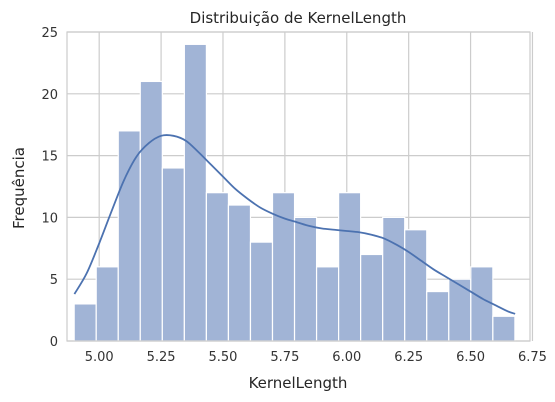 The height and width of the screenshot is (402, 555). I want to click on y-tick-label-5: 25, so click(49, 33).